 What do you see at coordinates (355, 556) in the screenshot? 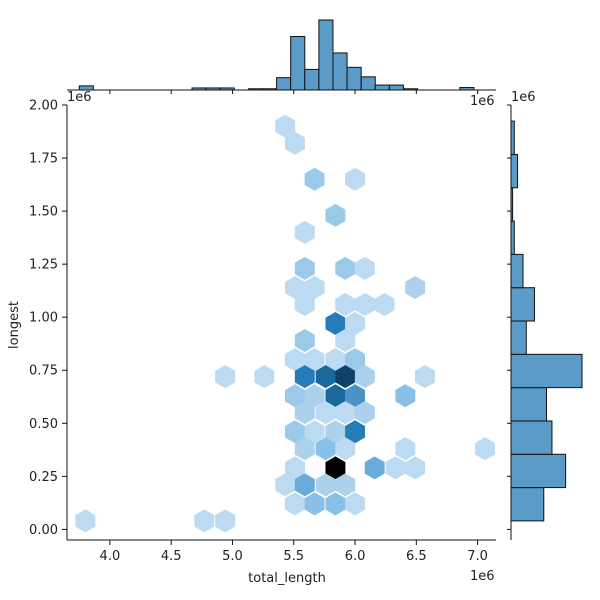
I see `x-tick-label-4: 6.0` at bounding box center [355, 556].